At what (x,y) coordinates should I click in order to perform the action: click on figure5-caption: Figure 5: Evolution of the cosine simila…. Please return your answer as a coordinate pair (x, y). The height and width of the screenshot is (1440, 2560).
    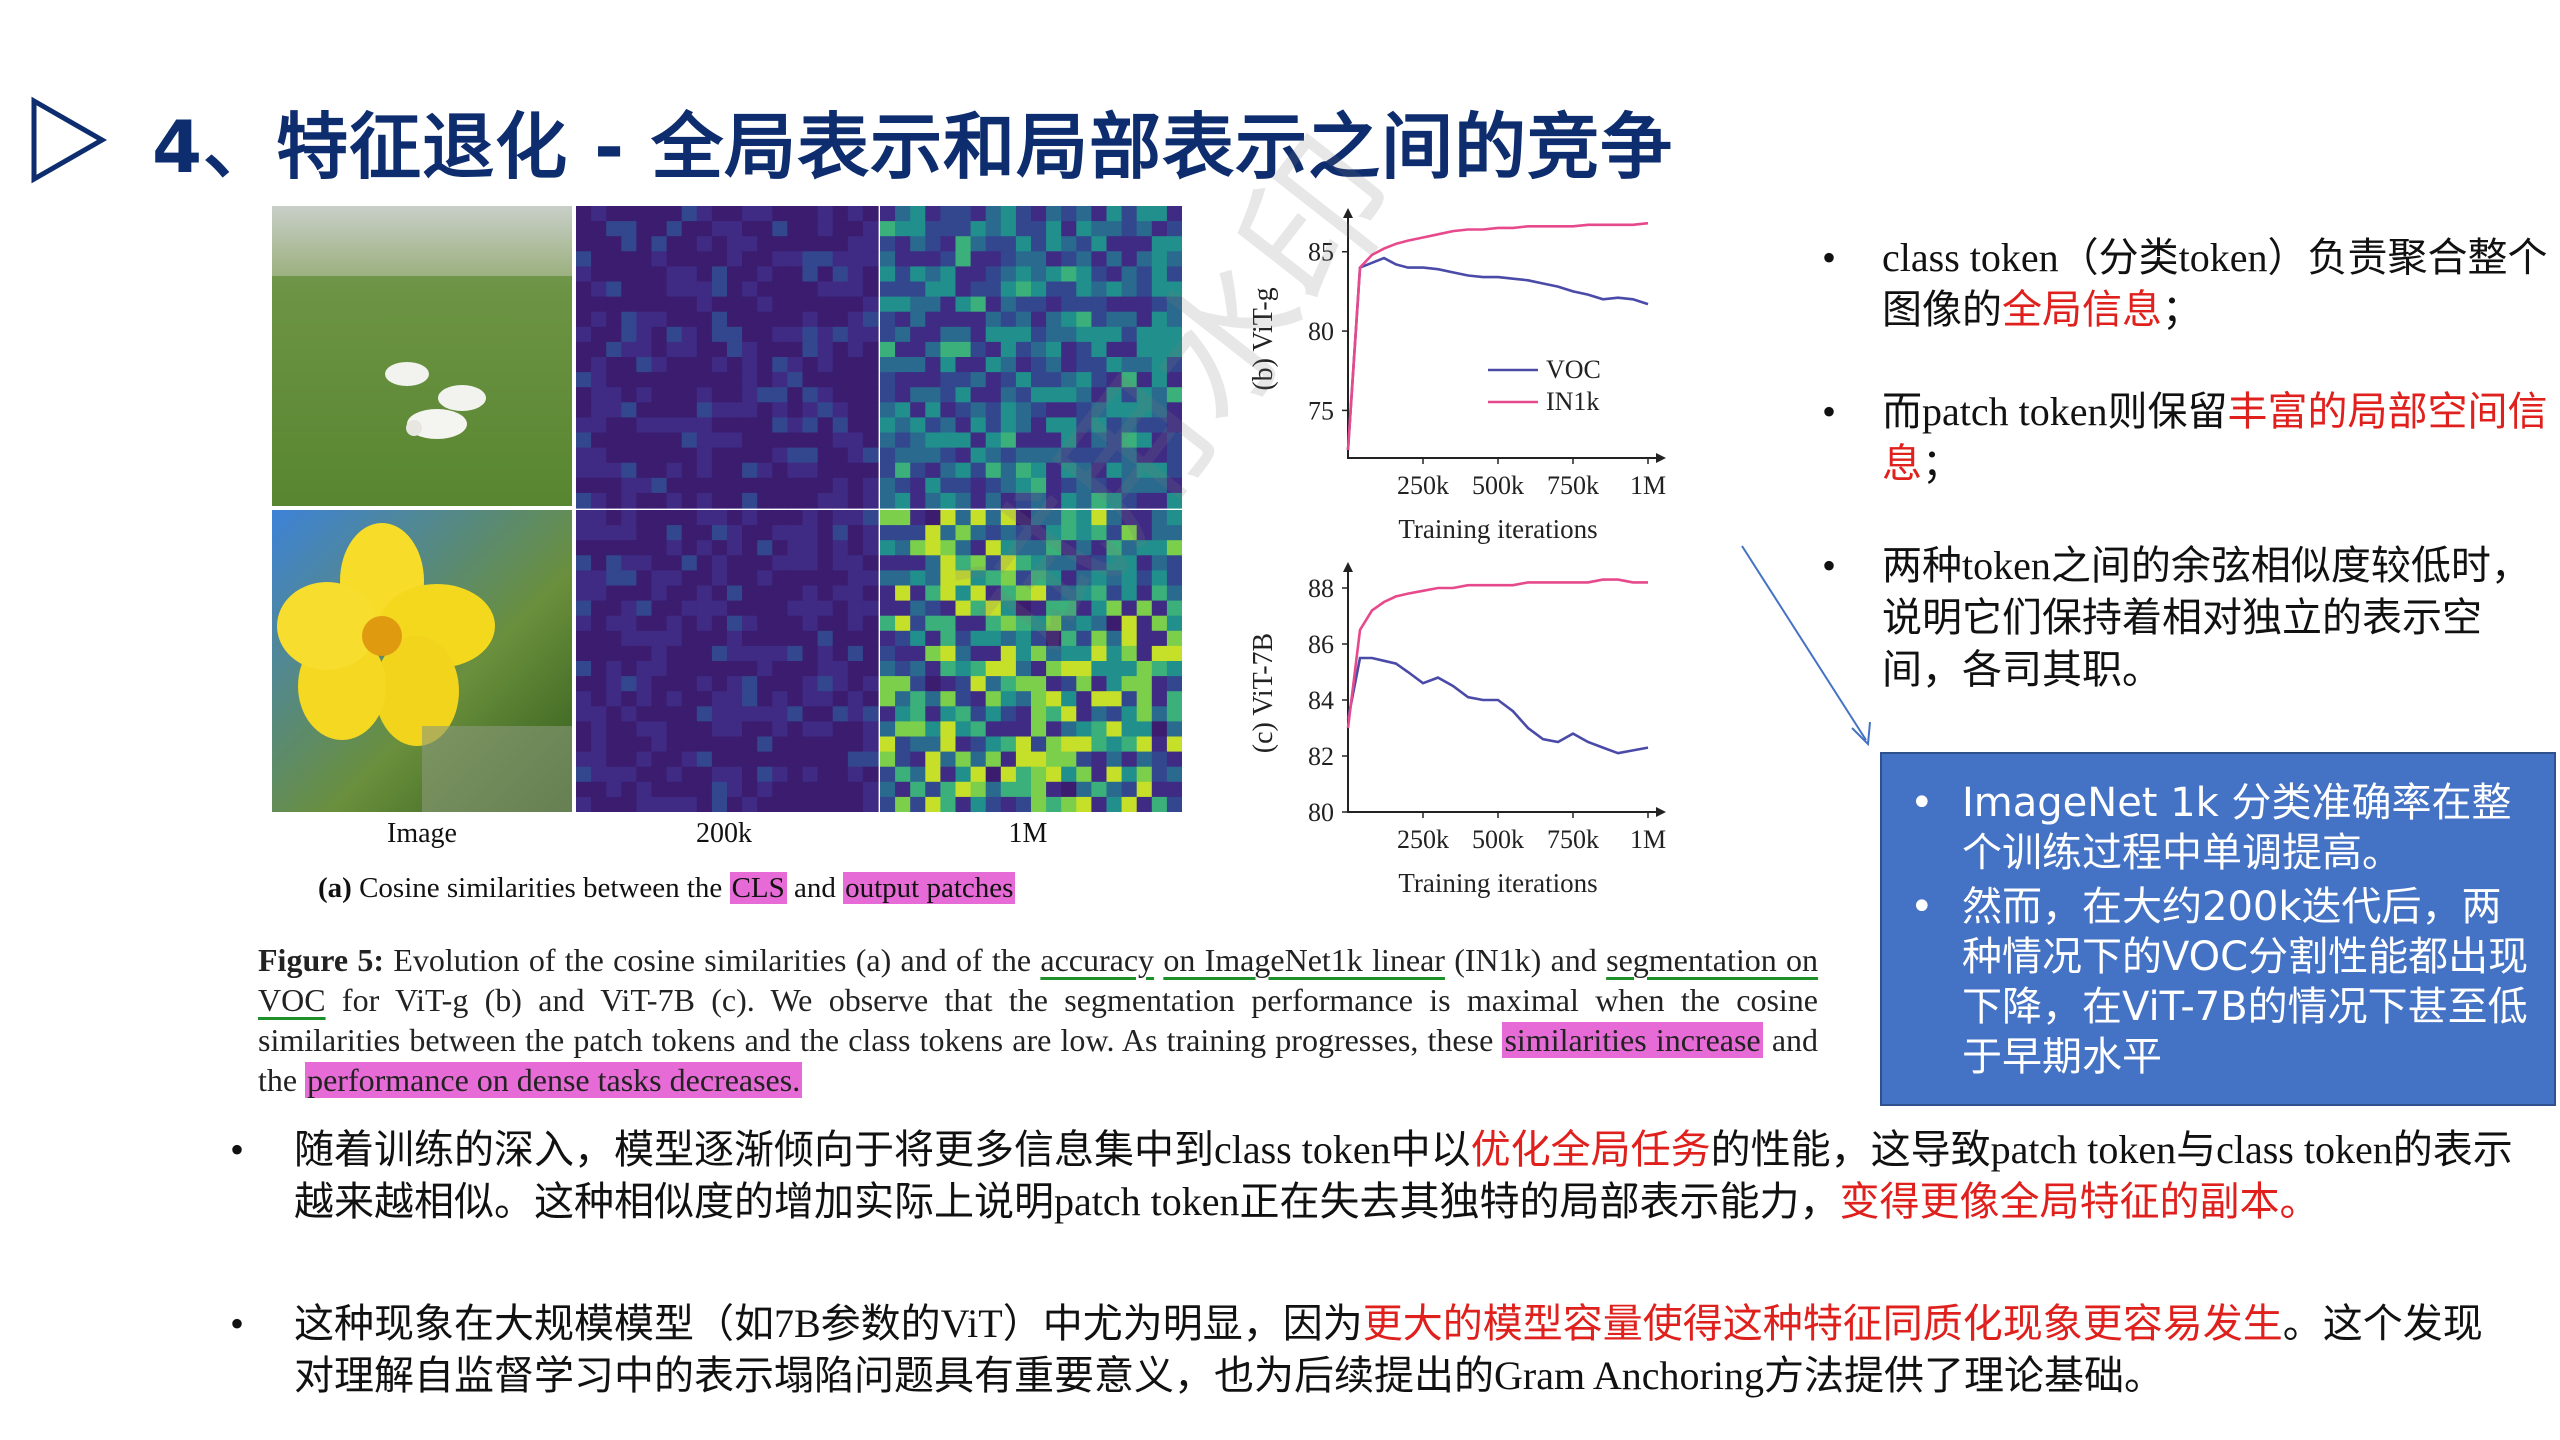
    Looking at the image, I should click on (1038, 1020).